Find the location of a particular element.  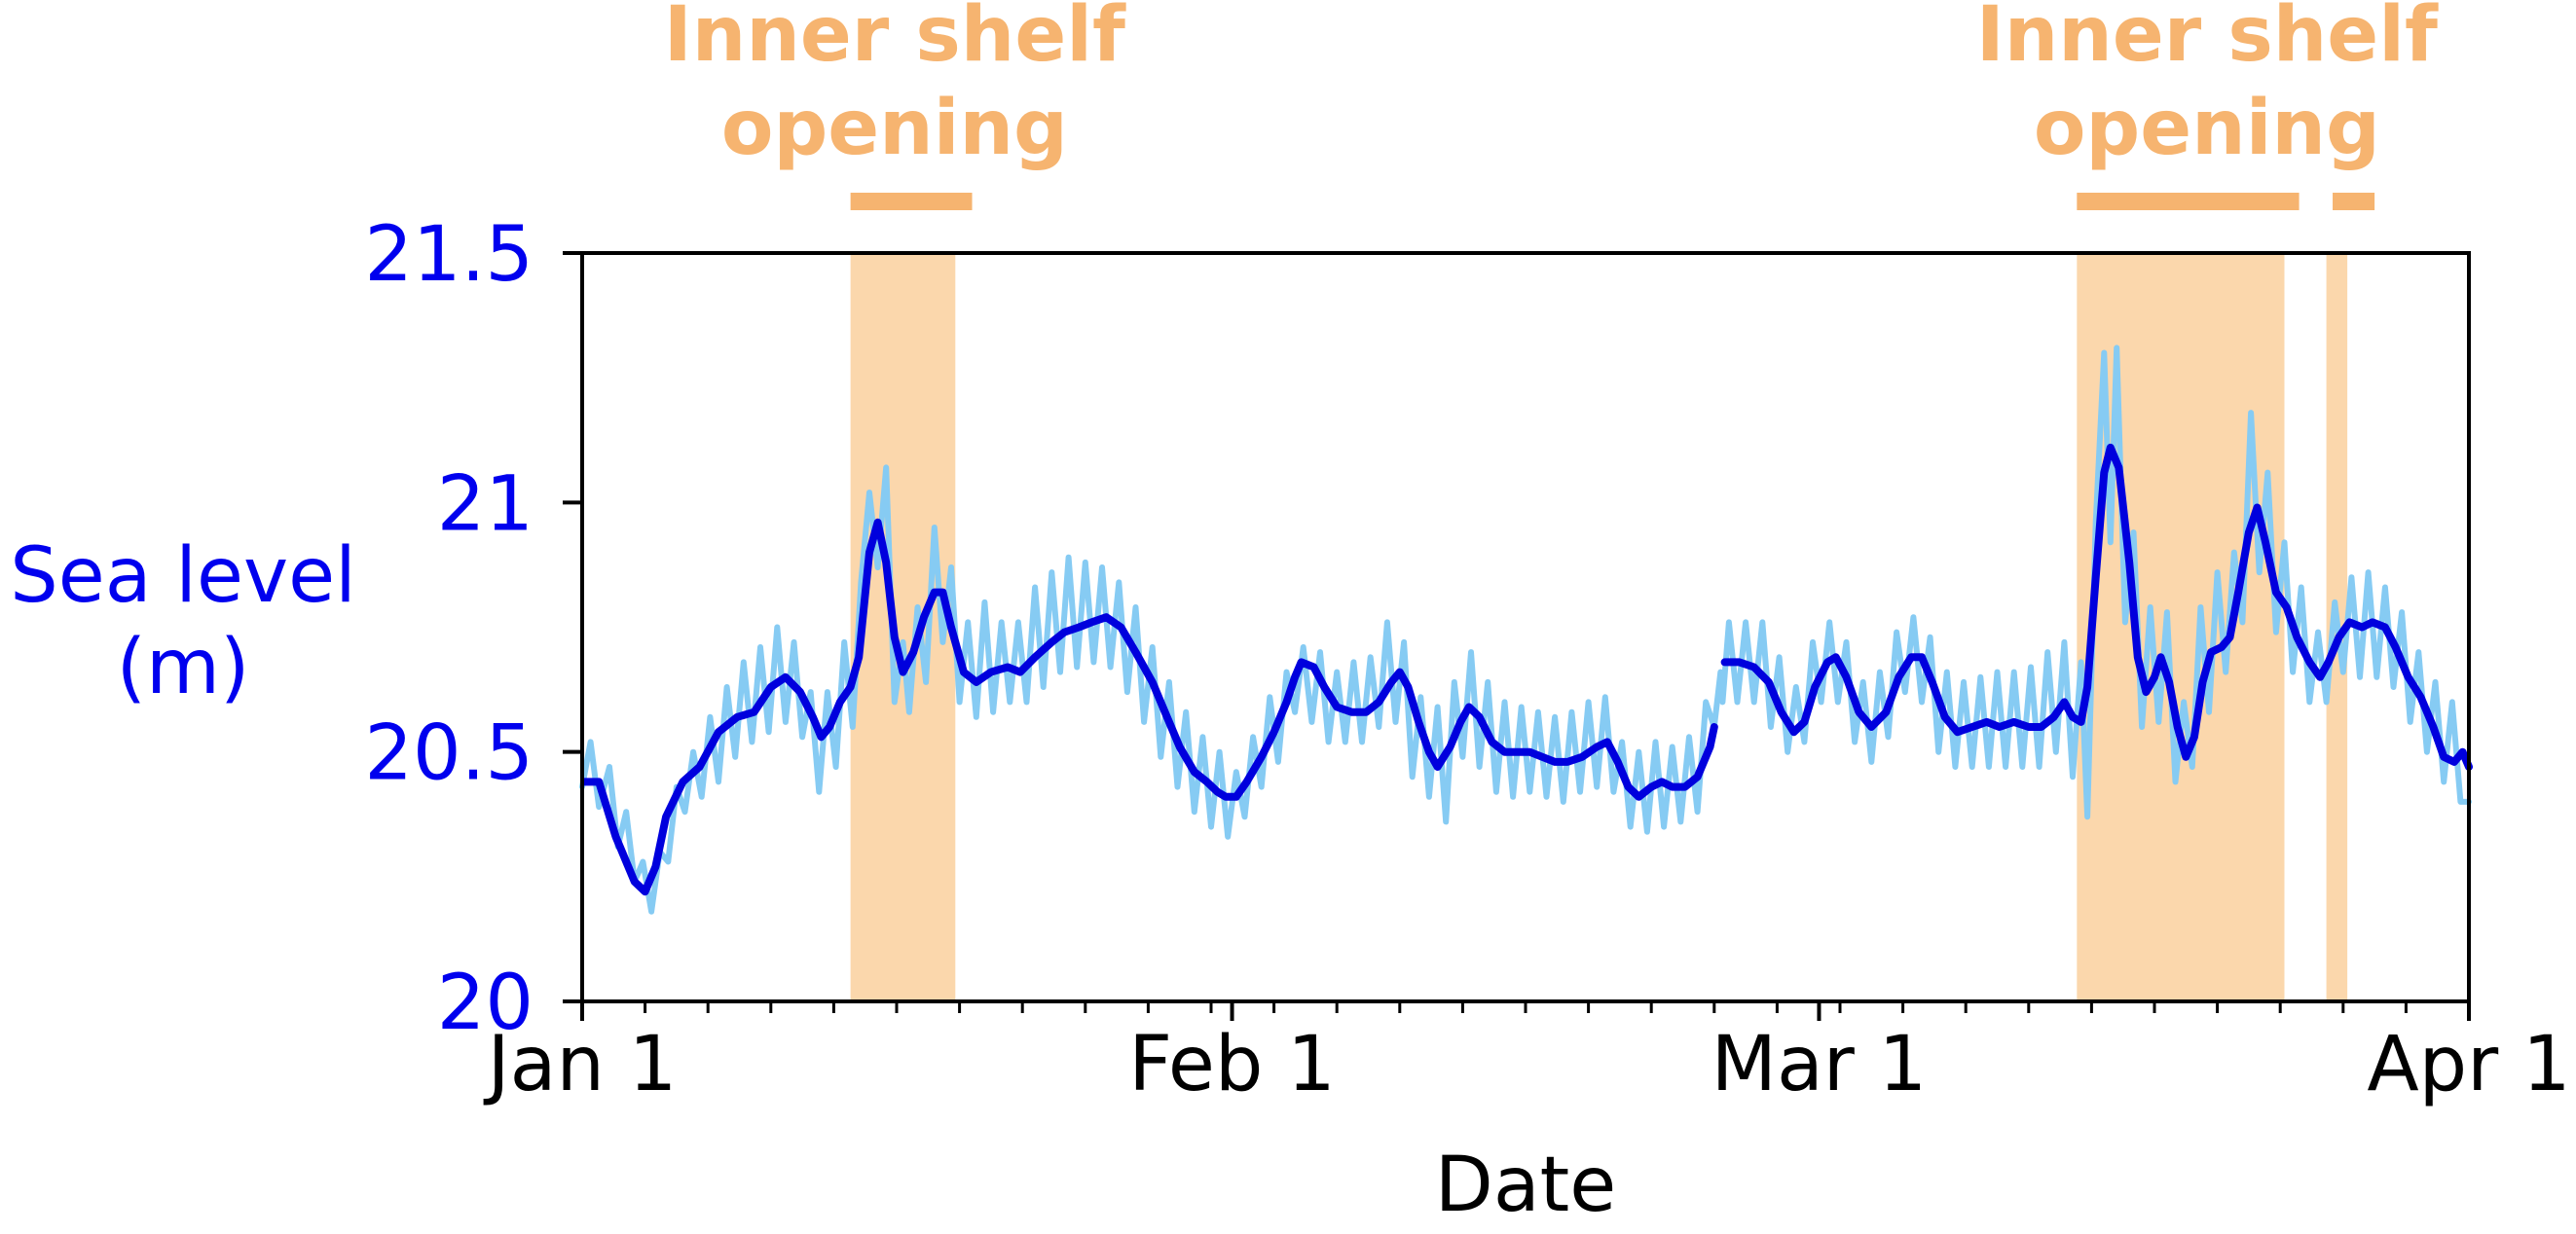

annotation-1-line-1: opening is located at coordinates (2207, 128).